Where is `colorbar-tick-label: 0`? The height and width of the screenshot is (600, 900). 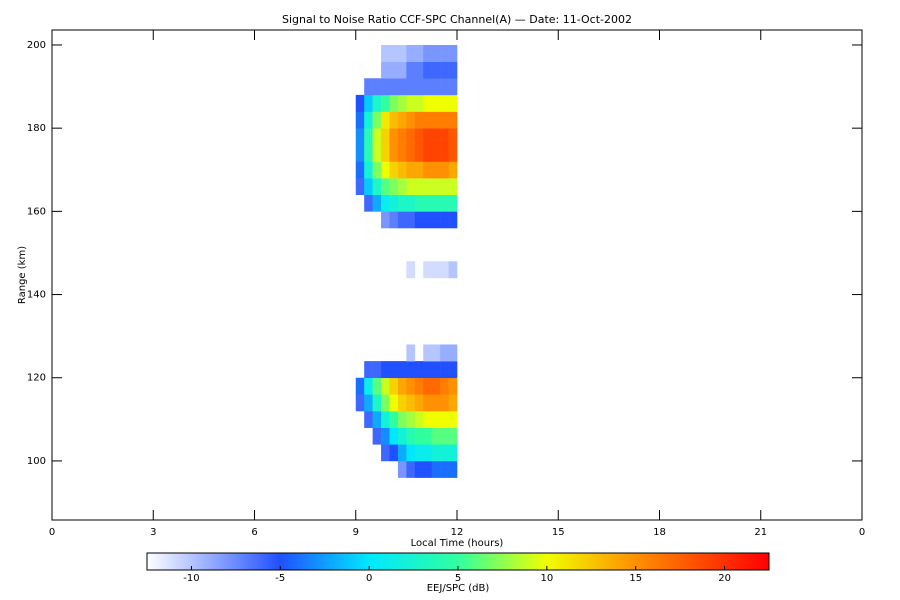
colorbar-tick-label: 0 is located at coordinates (369, 578).